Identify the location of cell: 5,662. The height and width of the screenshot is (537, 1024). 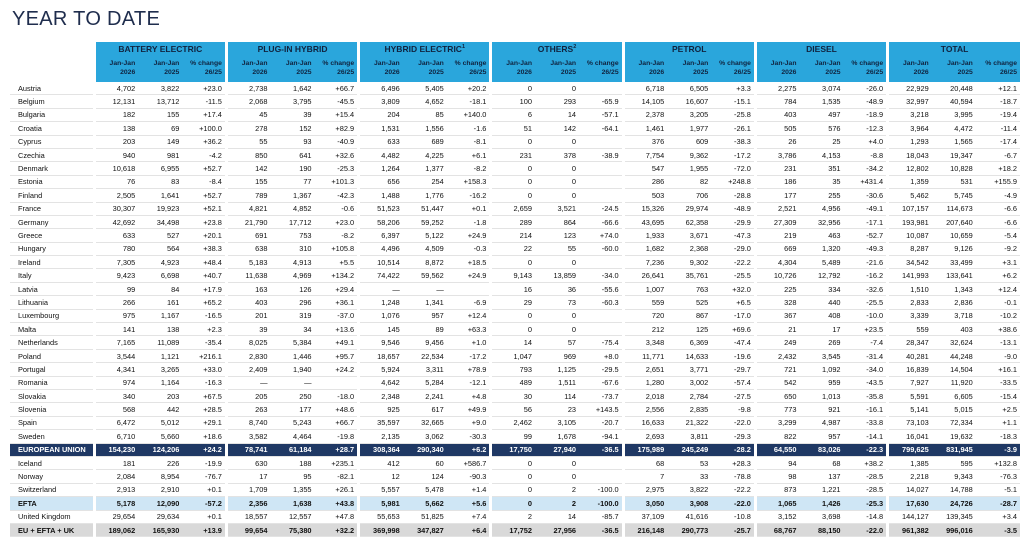
(424, 503).